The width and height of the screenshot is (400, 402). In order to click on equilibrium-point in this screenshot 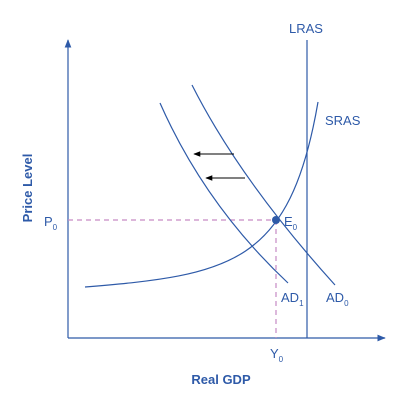, I will do `click(276, 220)`.